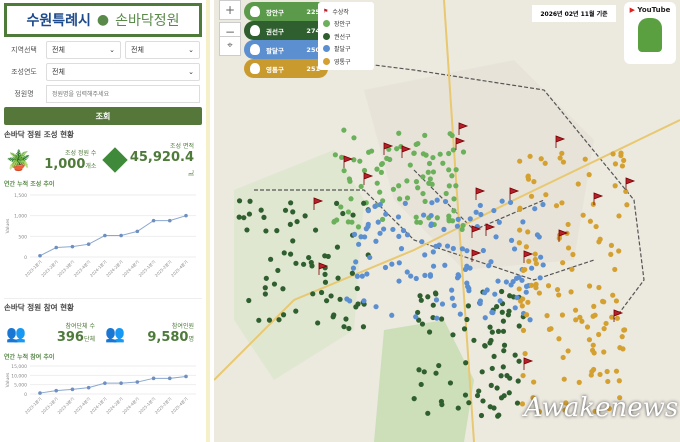 Image resolution: width=680 pixels, height=442 pixels. Describe the element at coordinates (123, 72) in the screenshot. I see `year-select: 전체 ⌄` at that location.